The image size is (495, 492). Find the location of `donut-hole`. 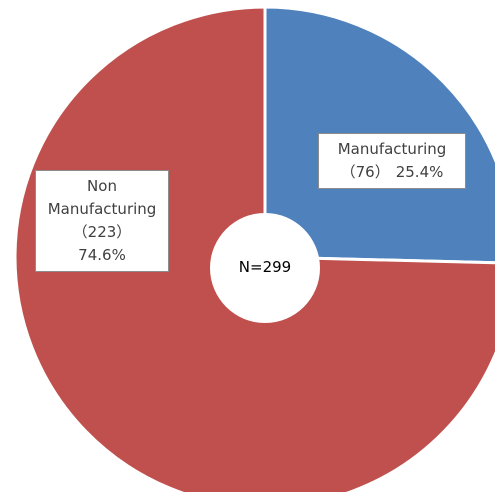

donut-hole is located at coordinates (265, 268).